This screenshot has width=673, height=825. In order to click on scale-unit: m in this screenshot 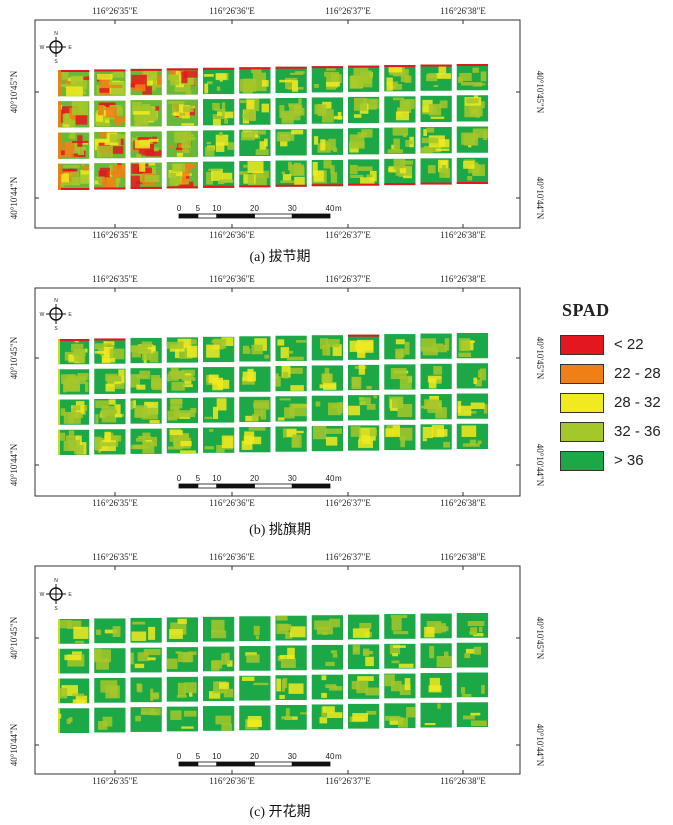, I will do `click(338, 208)`.